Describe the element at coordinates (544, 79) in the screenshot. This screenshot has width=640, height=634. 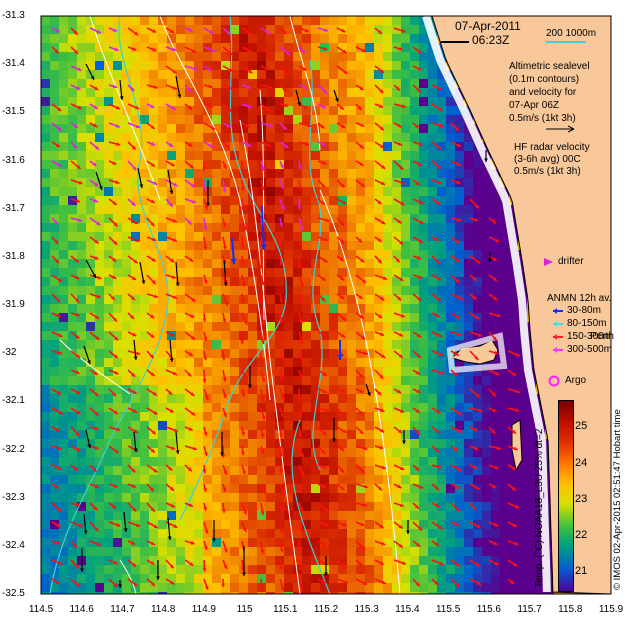
I see `altimetric-line-2: (0.1m contours)` at that location.